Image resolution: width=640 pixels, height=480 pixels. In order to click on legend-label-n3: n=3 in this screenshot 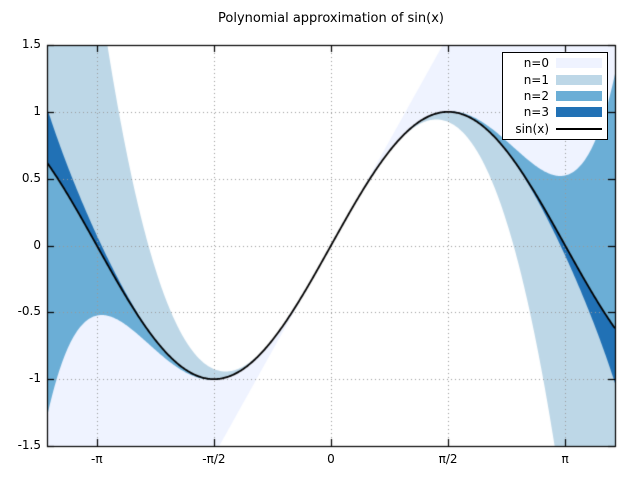, I will do `click(536, 112)`.